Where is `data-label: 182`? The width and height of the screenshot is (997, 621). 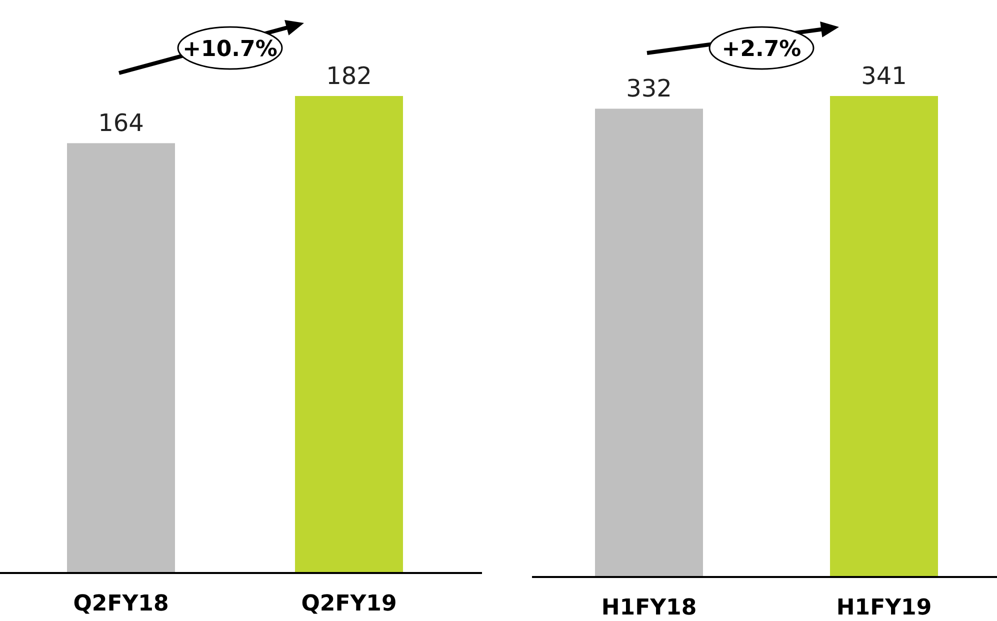
data-label: 182 is located at coordinates (349, 76).